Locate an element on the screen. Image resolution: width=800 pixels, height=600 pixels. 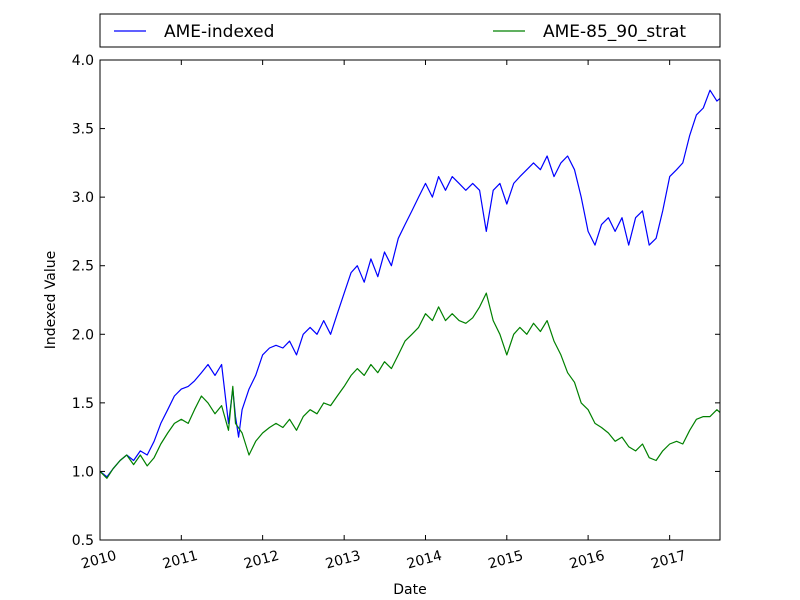
legend: AME-indexed AME-85_90_strat is located at coordinates (410, 30).